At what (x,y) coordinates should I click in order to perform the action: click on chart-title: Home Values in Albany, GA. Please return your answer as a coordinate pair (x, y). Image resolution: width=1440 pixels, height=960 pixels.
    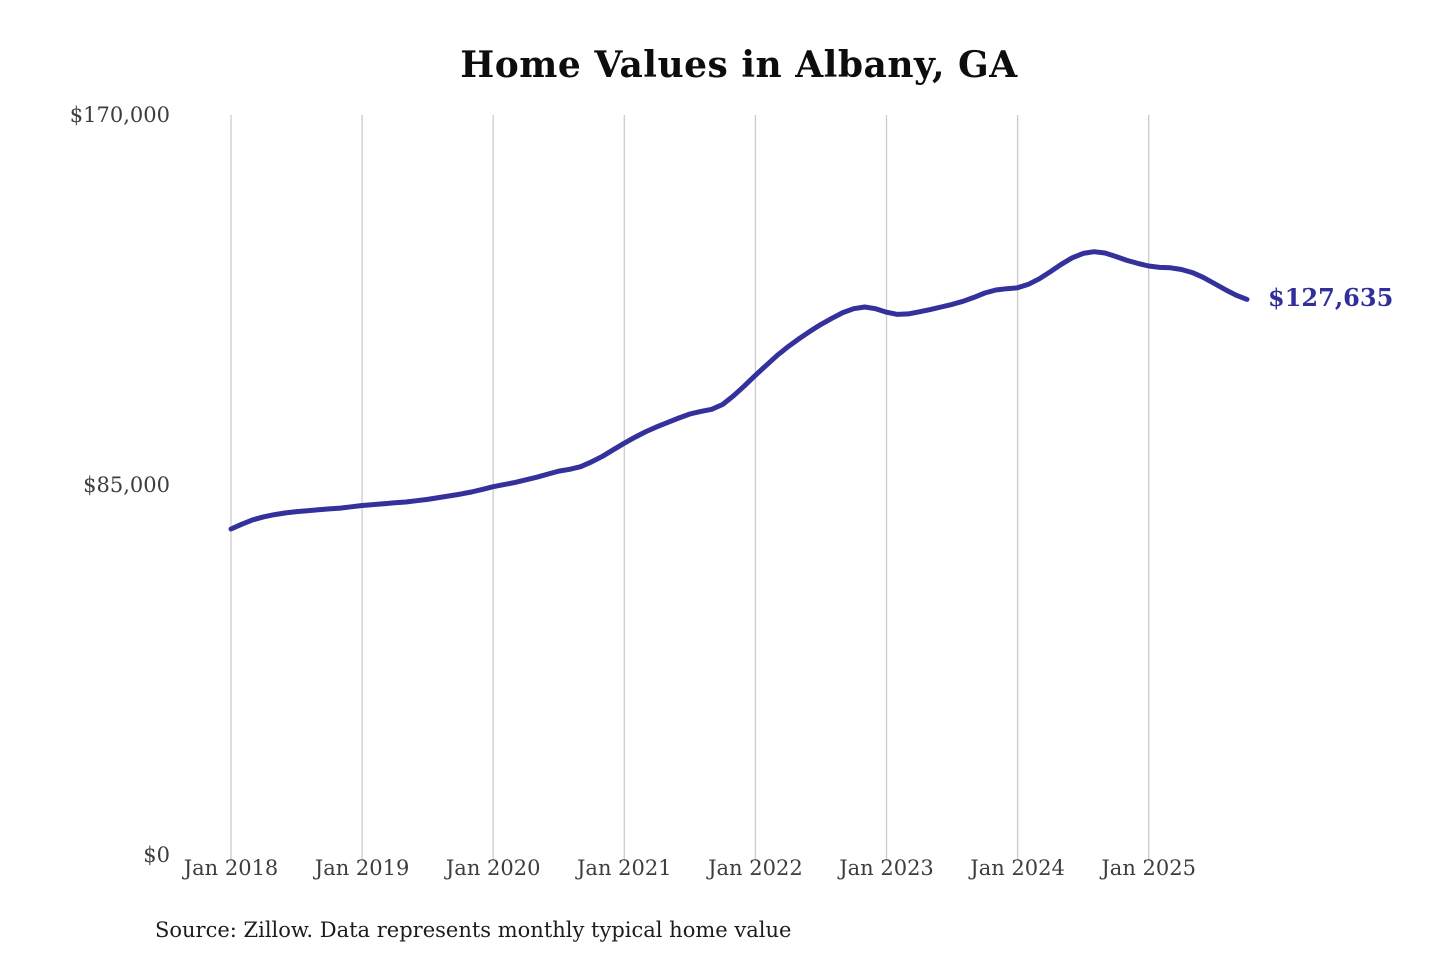
    Looking at the image, I should click on (739, 65).